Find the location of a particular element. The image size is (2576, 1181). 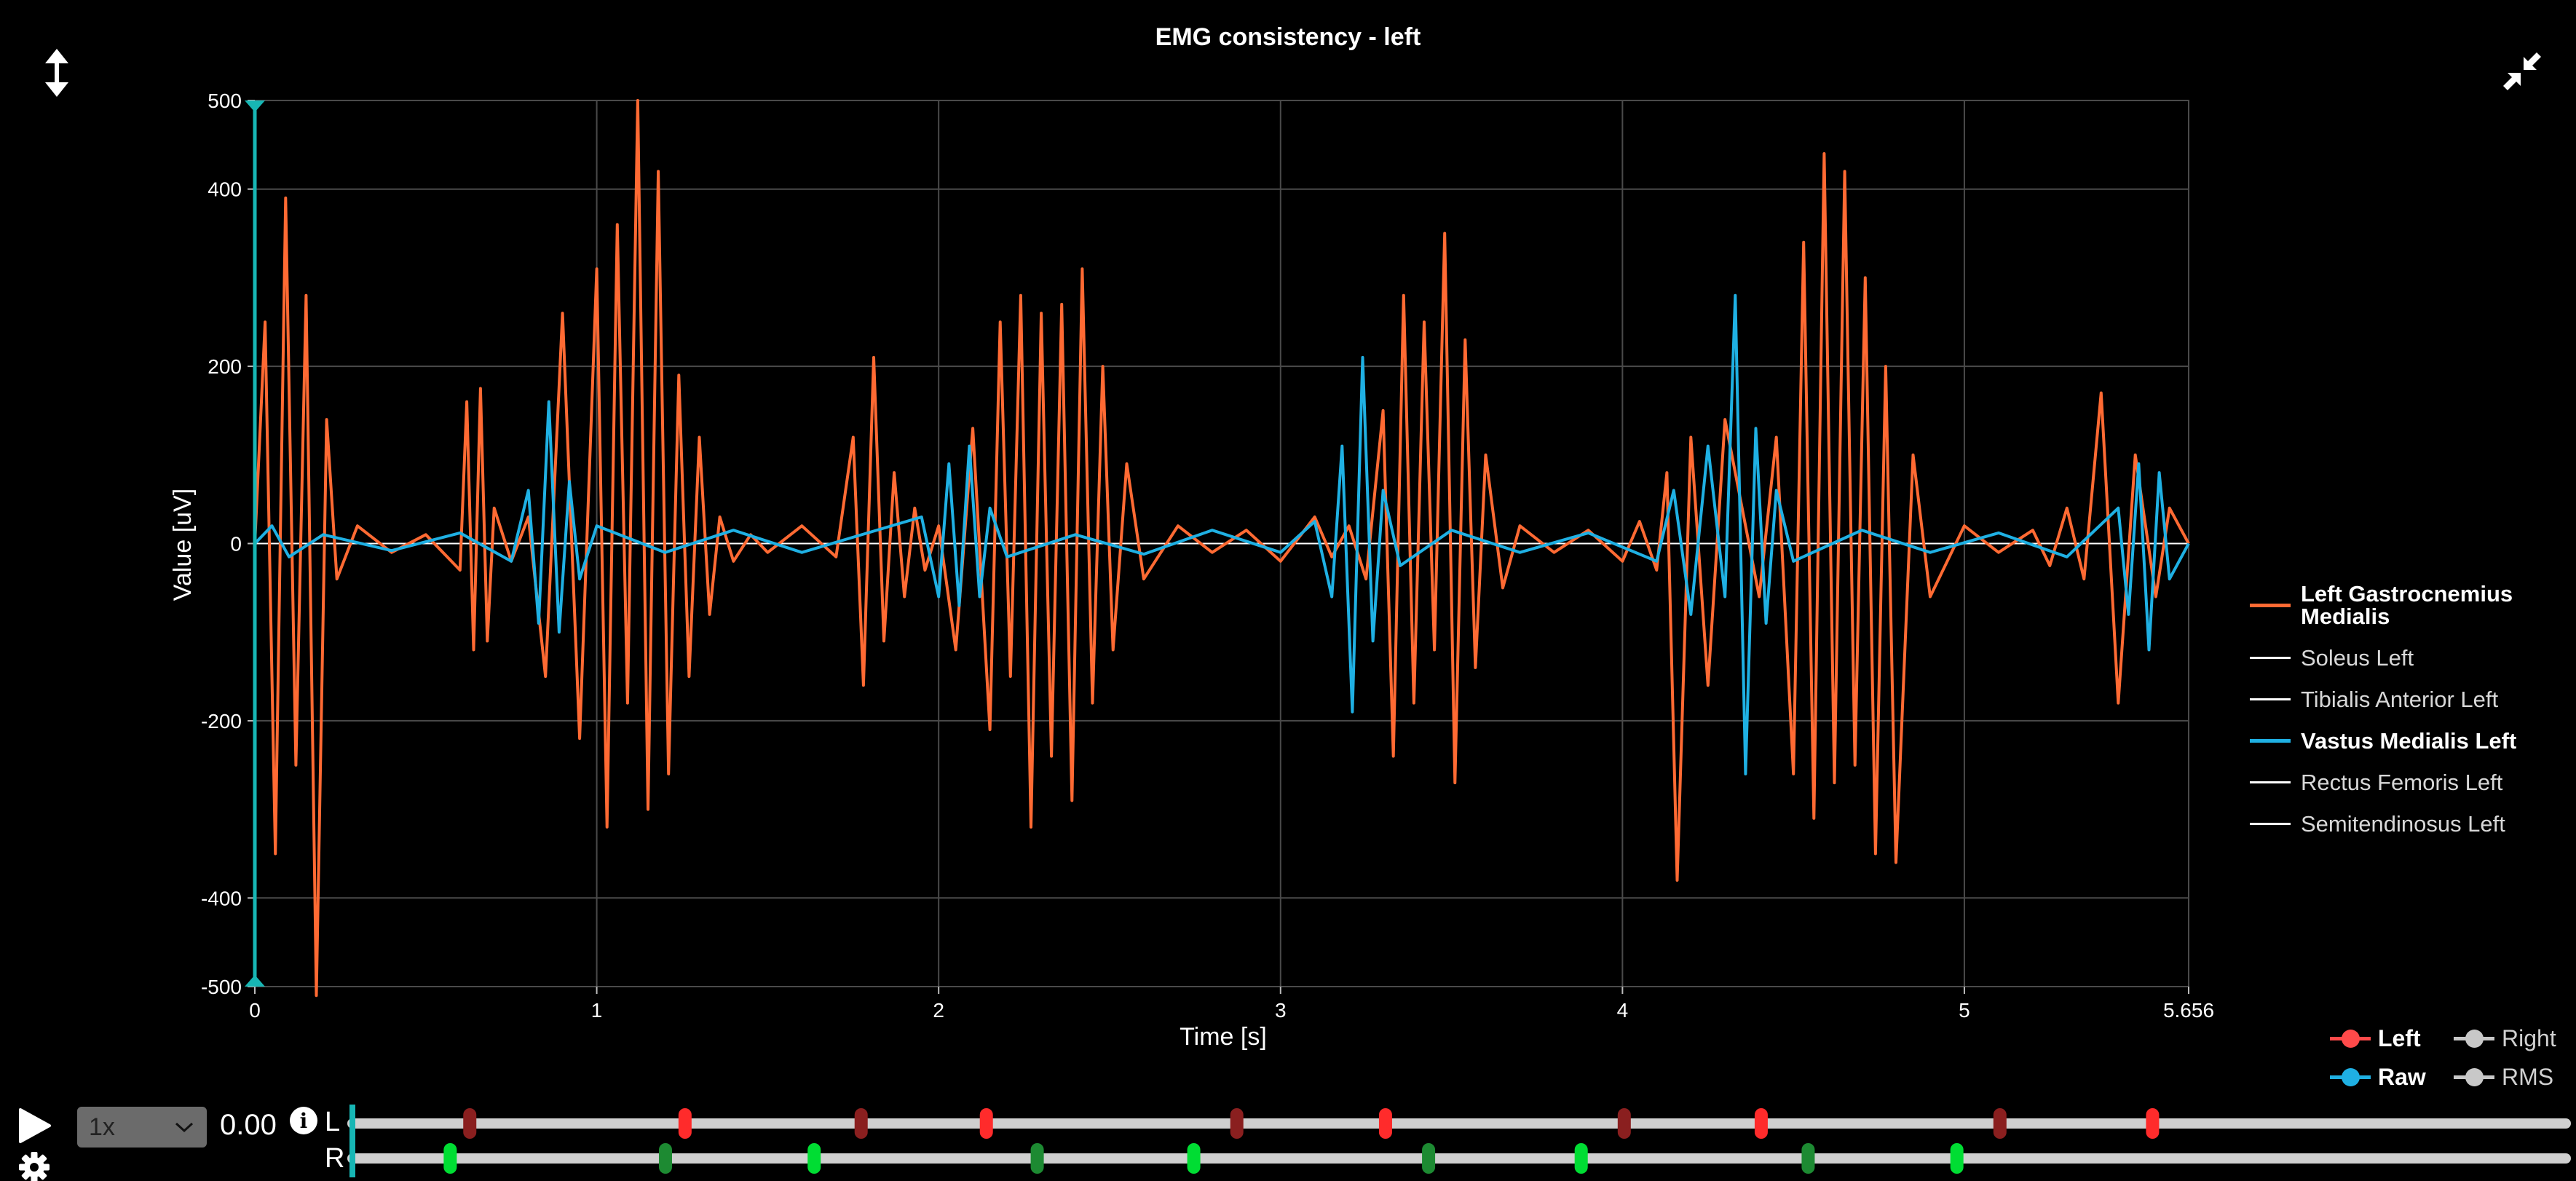

mode-raw-toggle: Raw is located at coordinates (2392, 1077).